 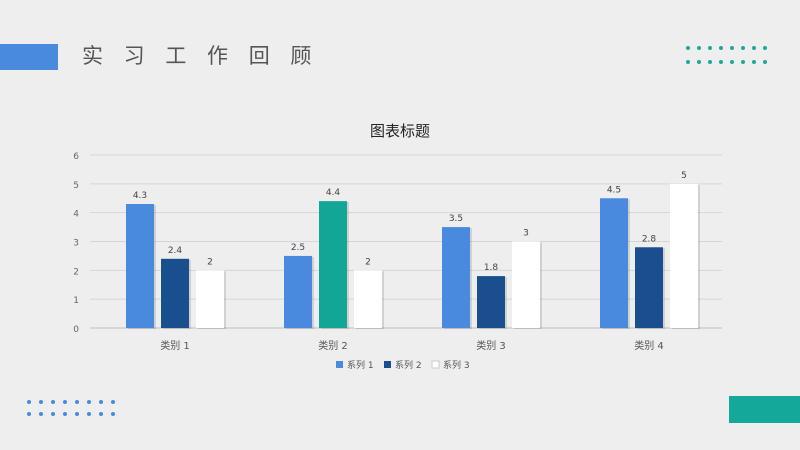 I want to click on slide-title: 实 习 工 作 回 顾, so click(x=200, y=56).